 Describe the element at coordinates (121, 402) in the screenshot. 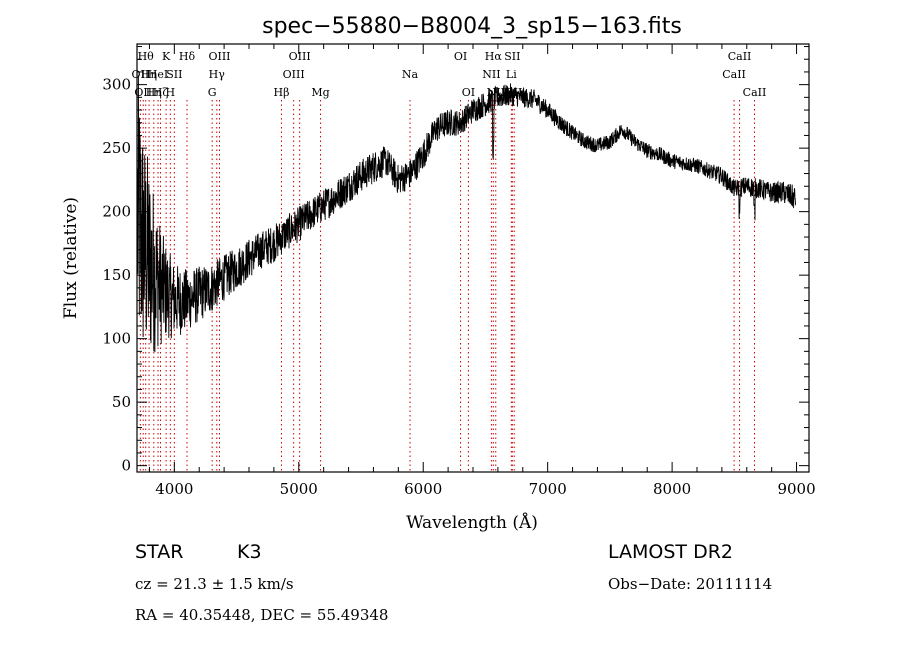

I see `y-tick-label: 50` at that location.